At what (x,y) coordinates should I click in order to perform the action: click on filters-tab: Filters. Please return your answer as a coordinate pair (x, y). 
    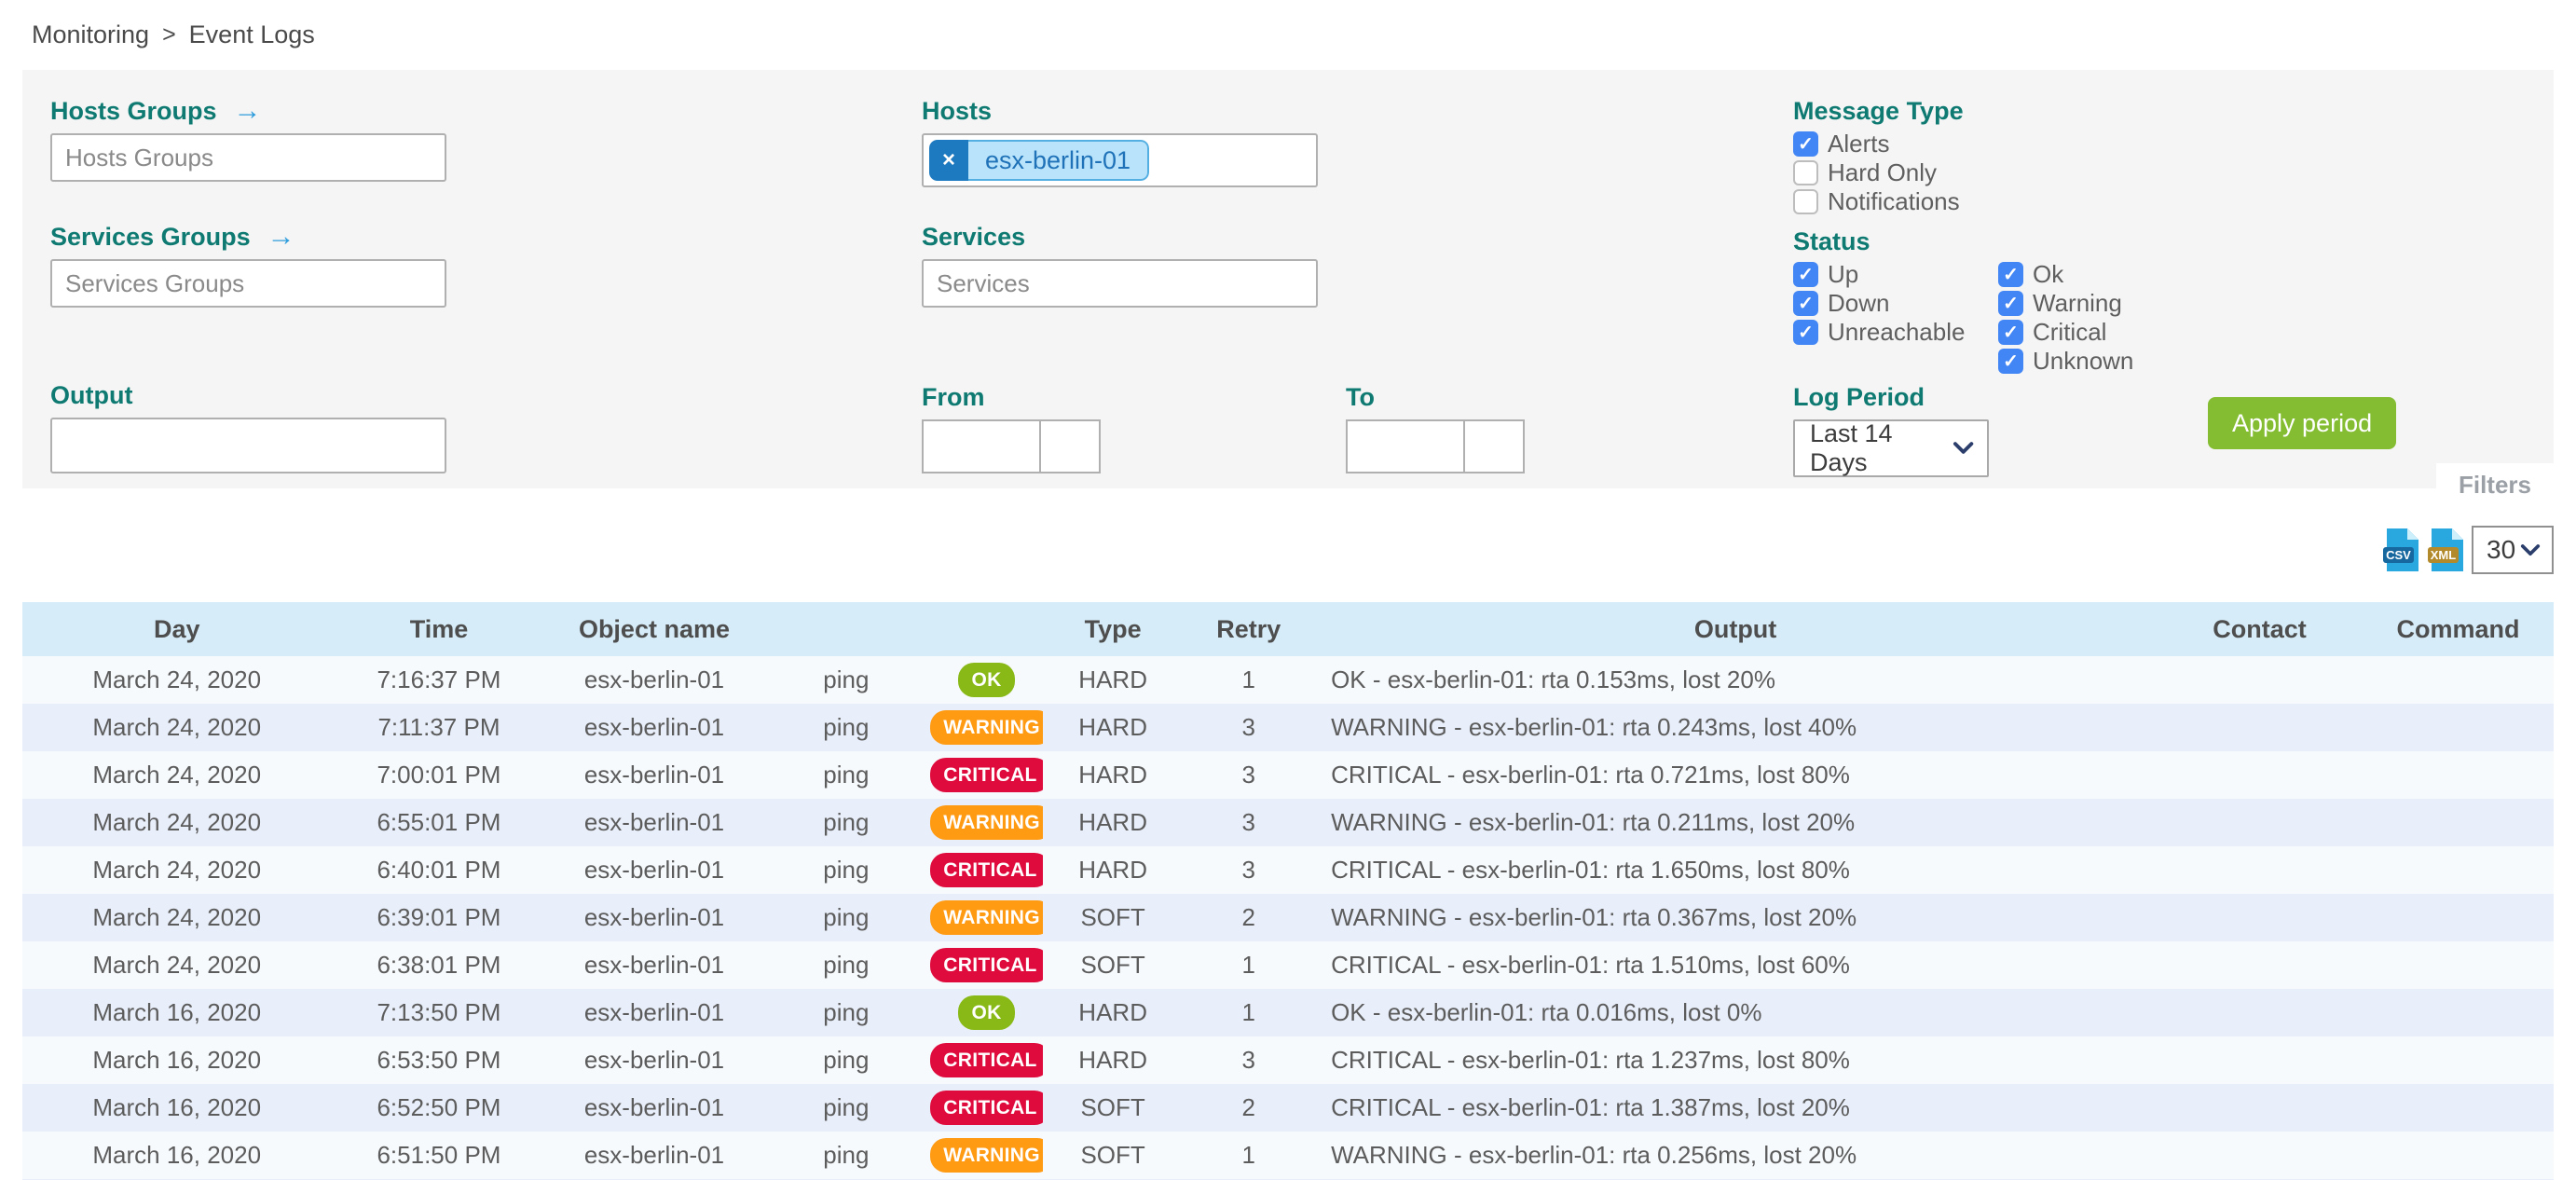
    Looking at the image, I should click on (2494, 486).